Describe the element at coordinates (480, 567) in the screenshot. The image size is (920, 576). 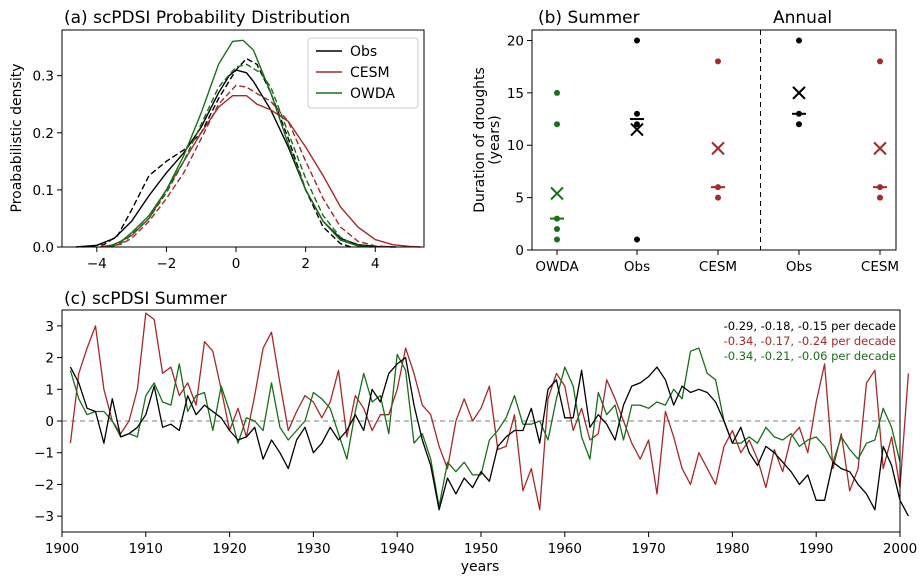
I see `panel-c-xlabel: years` at that location.